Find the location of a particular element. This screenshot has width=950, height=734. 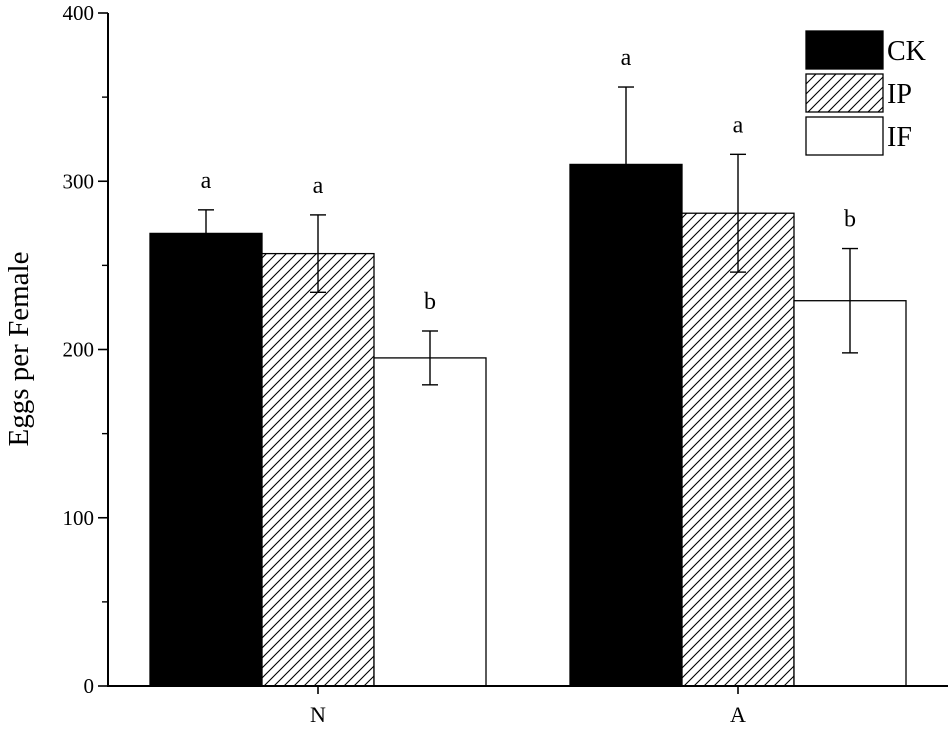

error-bar-ip-a is located at coordinates (738, 213).